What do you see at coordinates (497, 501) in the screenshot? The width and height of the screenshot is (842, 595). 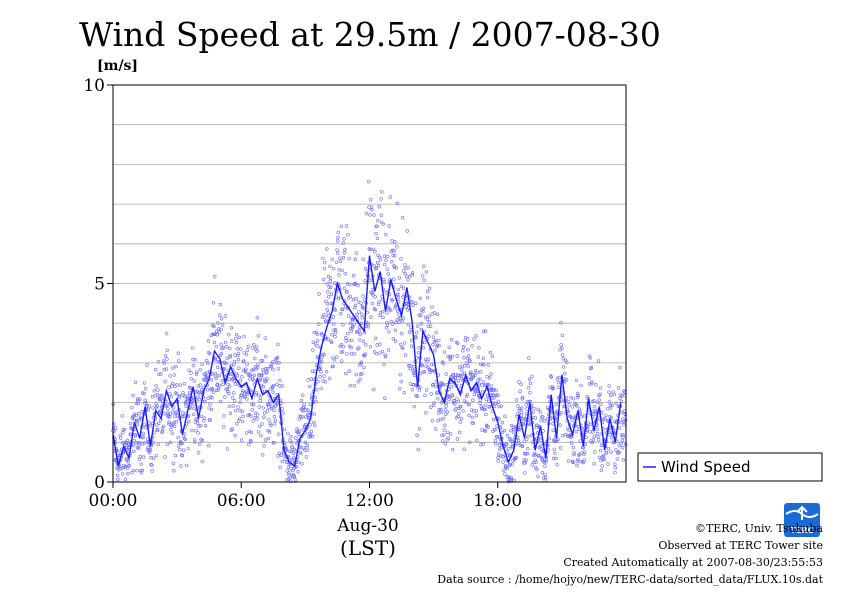 I see `x-tick-label: 18:00` at bounding box center [497, 501].